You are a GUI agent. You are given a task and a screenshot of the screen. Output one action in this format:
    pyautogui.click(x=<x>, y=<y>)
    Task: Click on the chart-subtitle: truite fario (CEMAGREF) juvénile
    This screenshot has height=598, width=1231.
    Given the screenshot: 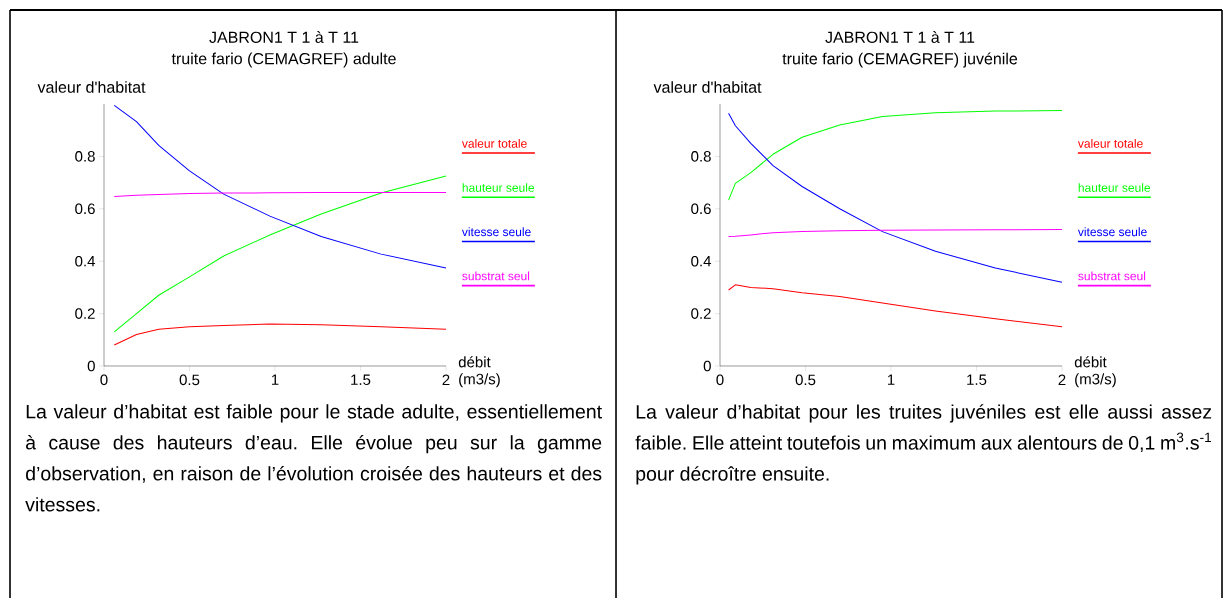 What is the action you would take?
    pyautogui.click(x=900, y=60)
    